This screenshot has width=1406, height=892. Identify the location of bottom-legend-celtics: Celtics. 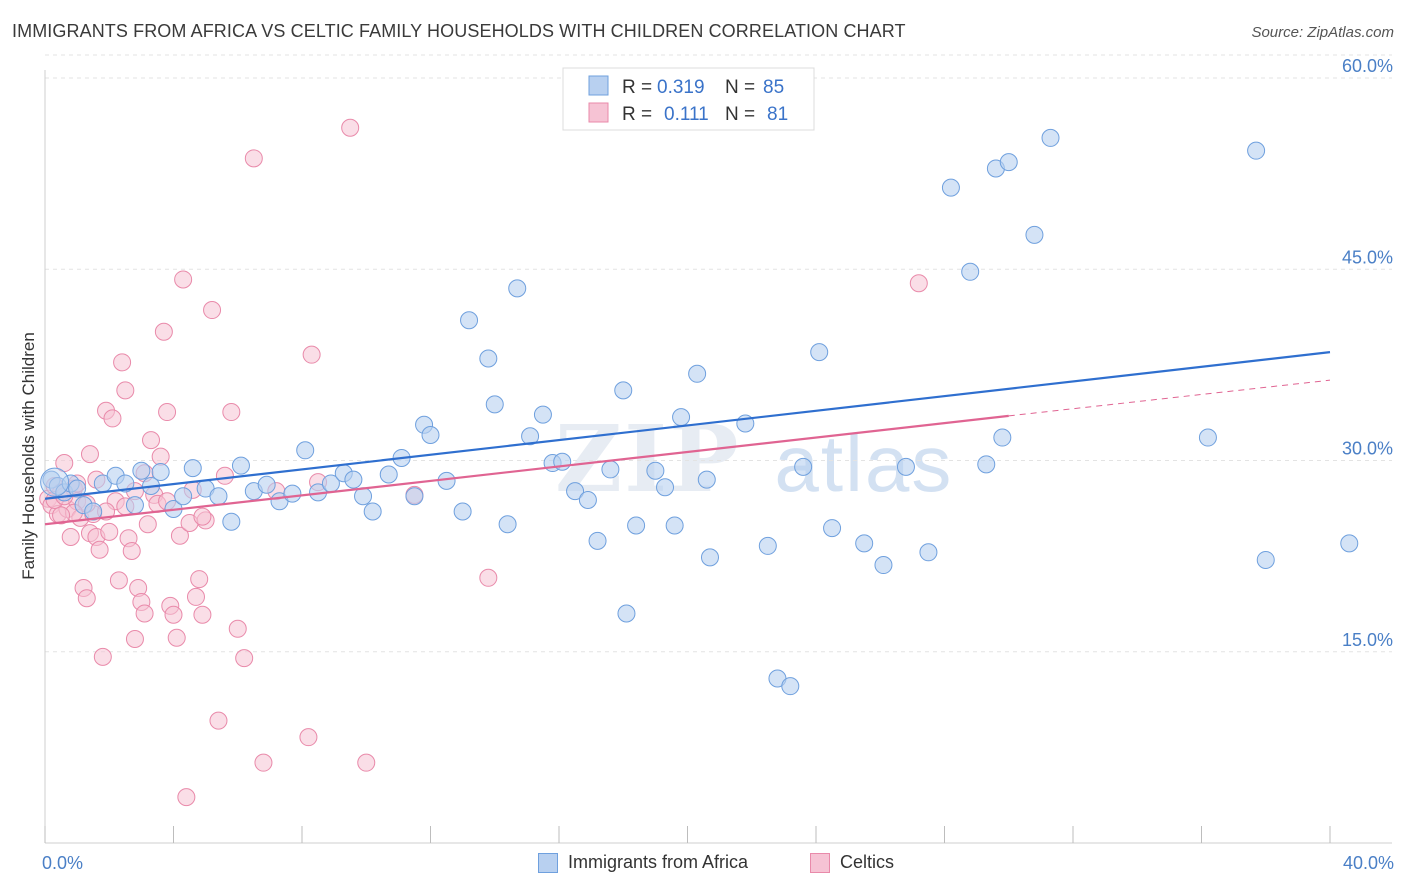
(852, 862).